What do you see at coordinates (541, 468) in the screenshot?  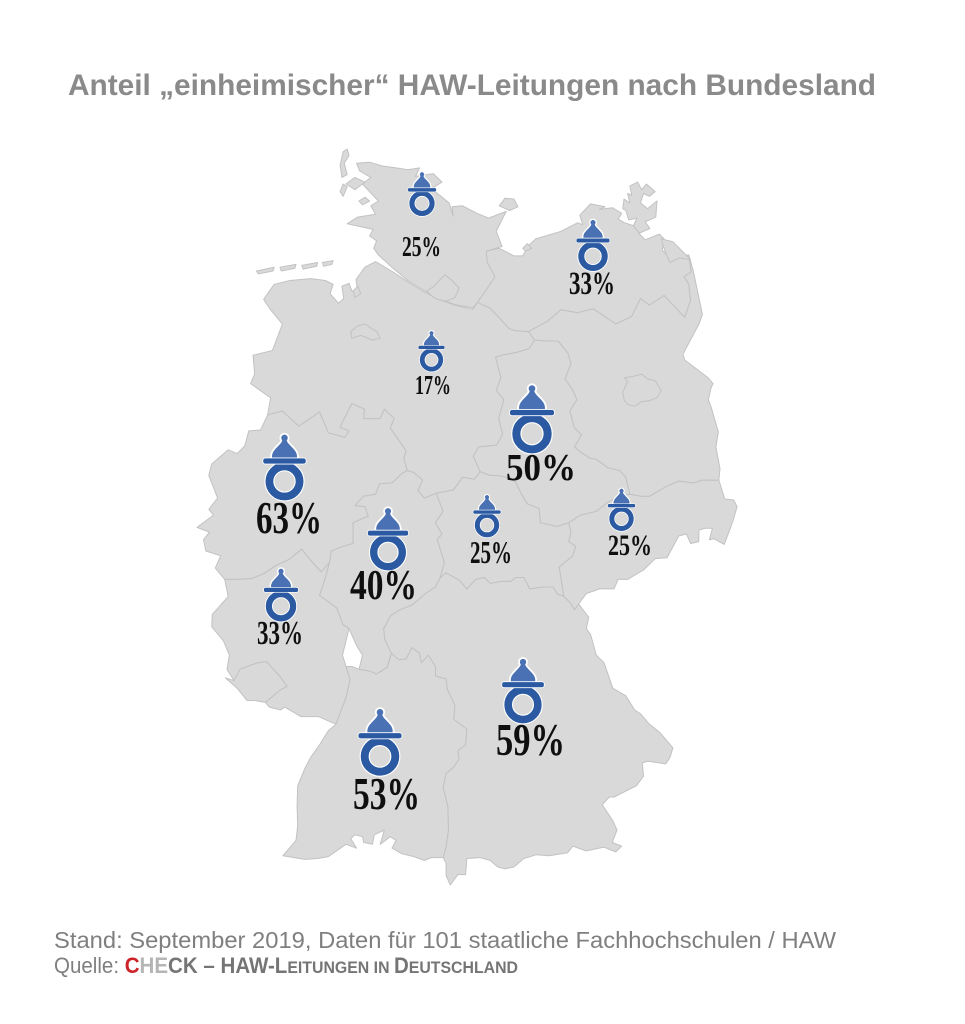 I see `svg-text: 50%` at bounding box center [541, 468].